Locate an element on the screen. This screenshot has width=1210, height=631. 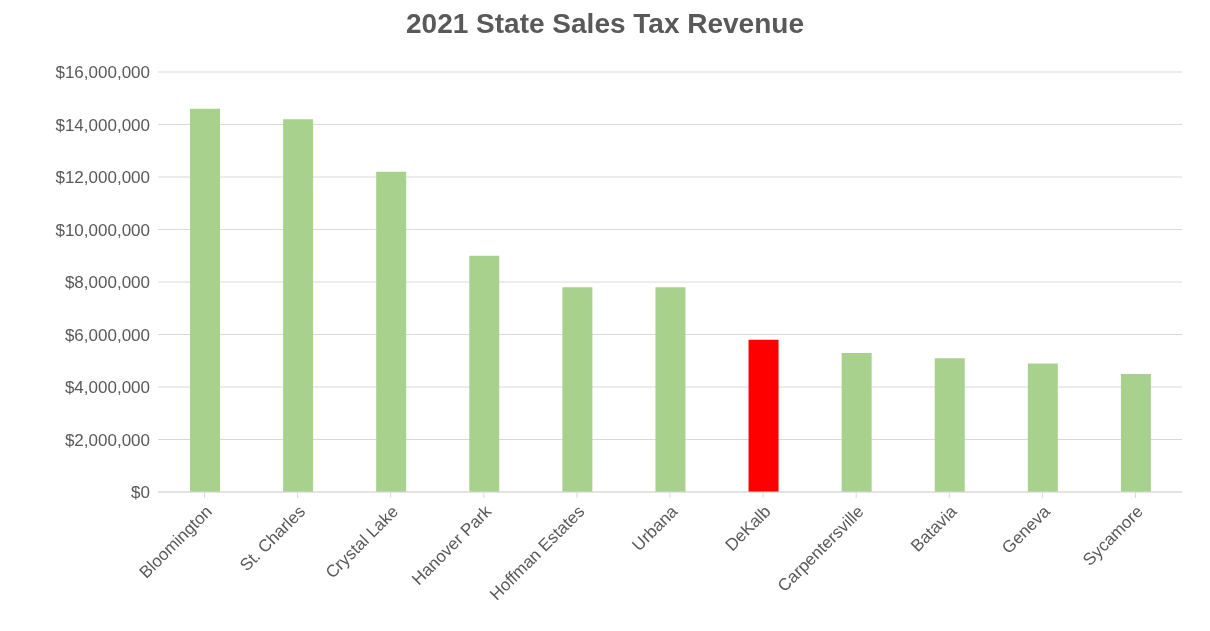
y-tick-label: $2,000,000 is located at coordinates (107, 440).